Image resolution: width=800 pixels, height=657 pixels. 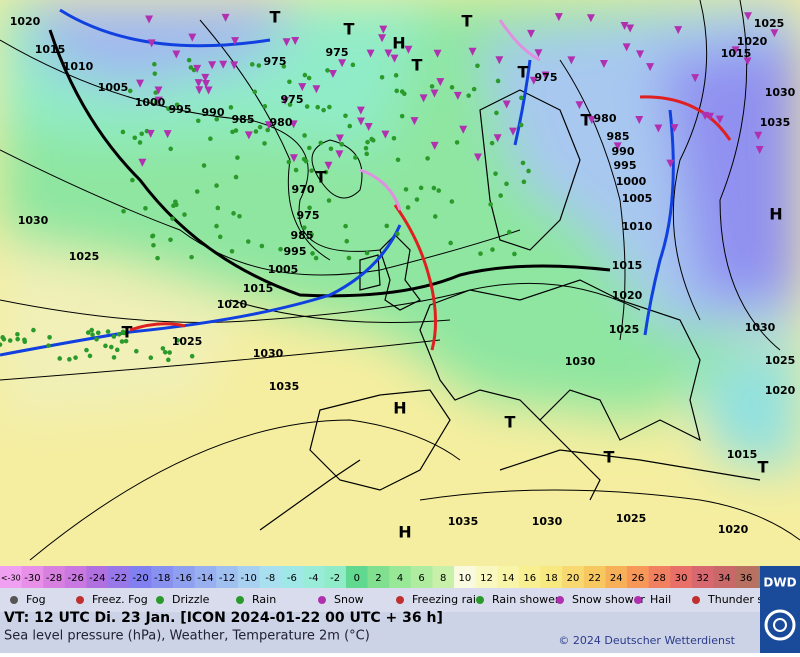 What do you see at coordinates (404, 532) in the screenshot?
I see `pressure-center: H` at bounding box center [404, 532].